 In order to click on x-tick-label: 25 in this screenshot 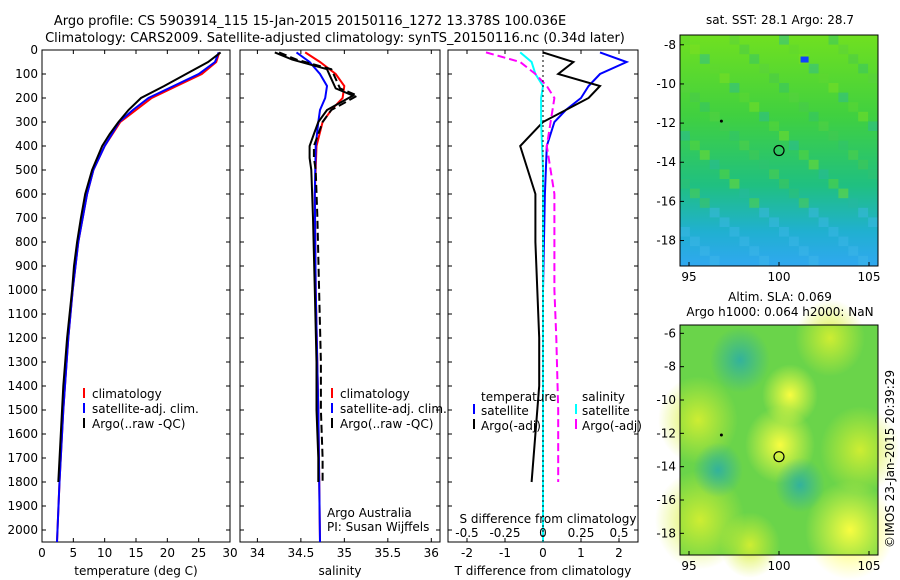, I will do `click(198, 553)`.